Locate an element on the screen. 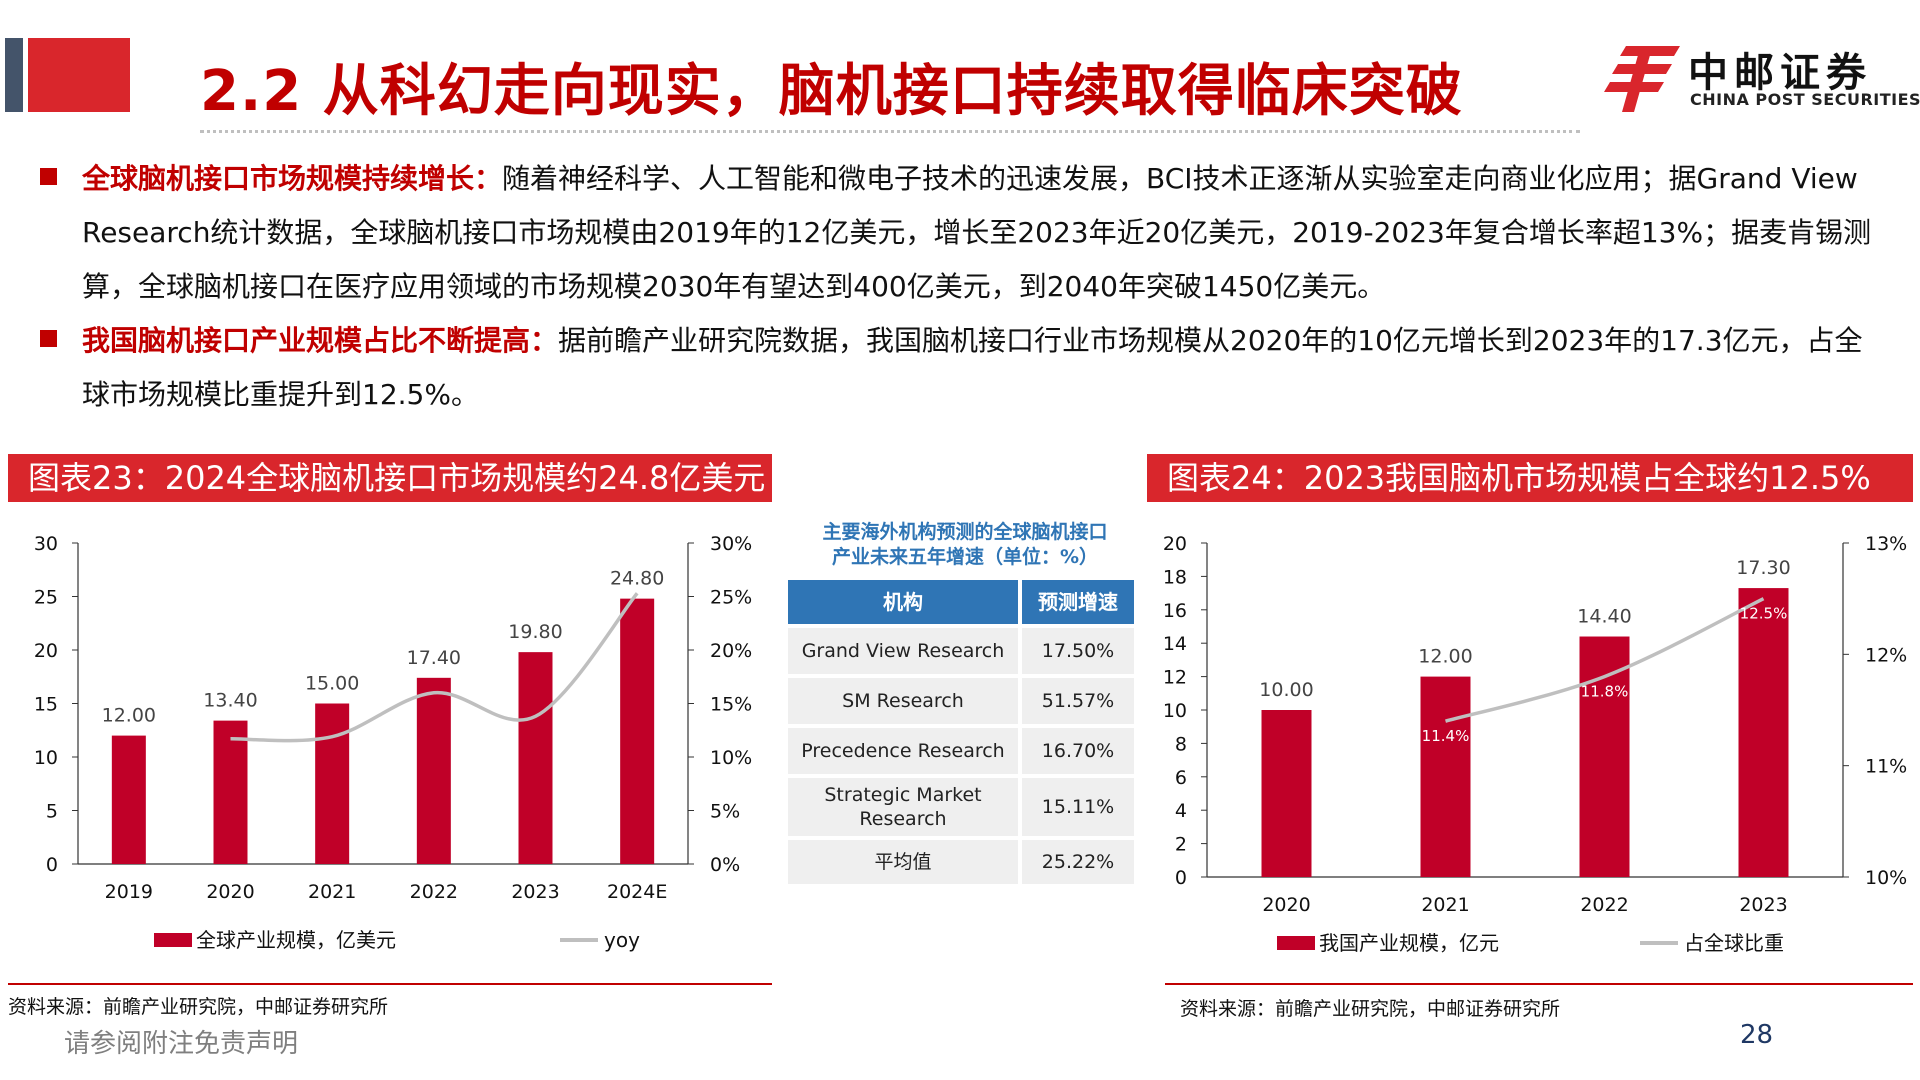  table-row: Precedence Research 16.70% is located at coordinates (961, 751).